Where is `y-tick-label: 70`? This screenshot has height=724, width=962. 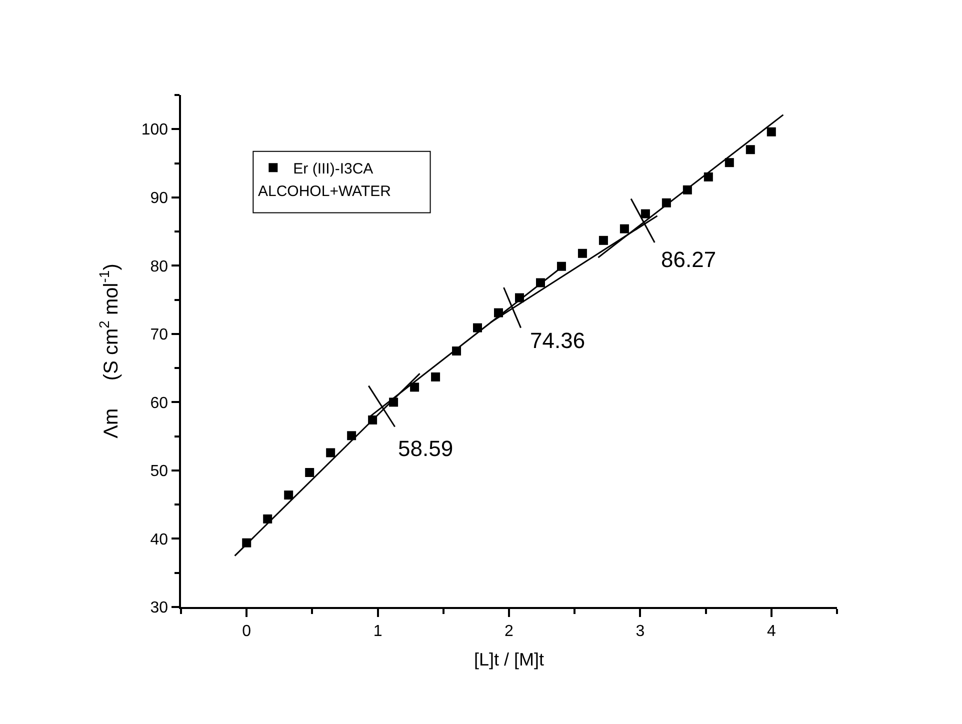
y-tick-label: 70 is located at coordinates (159, 335).